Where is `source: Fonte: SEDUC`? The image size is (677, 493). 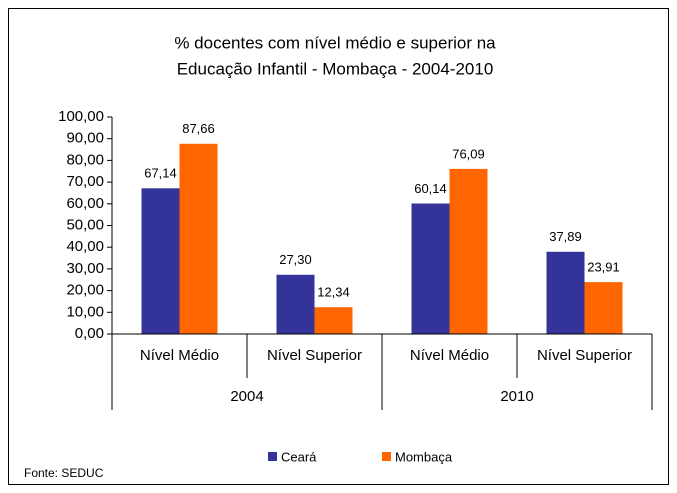
source: Fonte: SEDUC is located at coordinates (64, 473).